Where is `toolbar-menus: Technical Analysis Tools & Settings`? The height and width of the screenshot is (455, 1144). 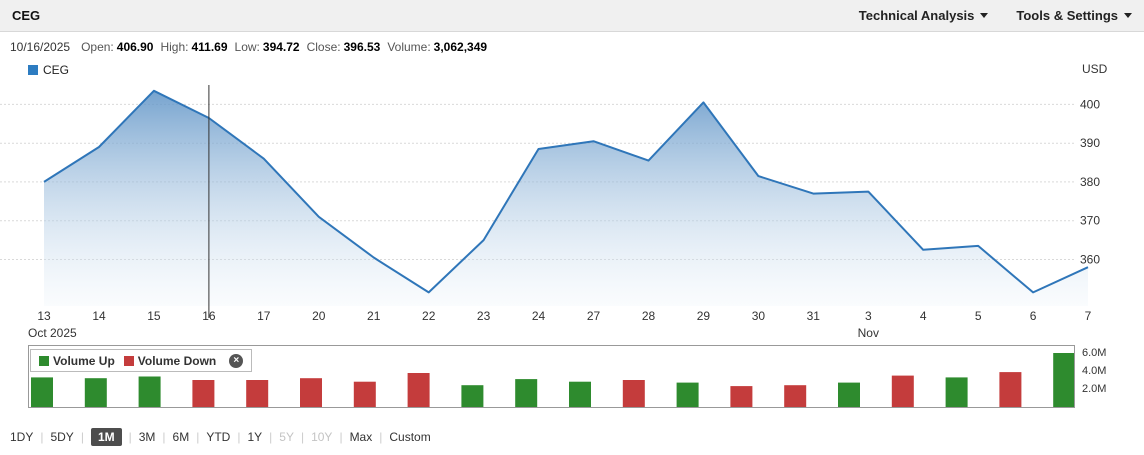 toolbar-menus: Technical Analysis Tools & Settings is located at coordinates (995, 15).